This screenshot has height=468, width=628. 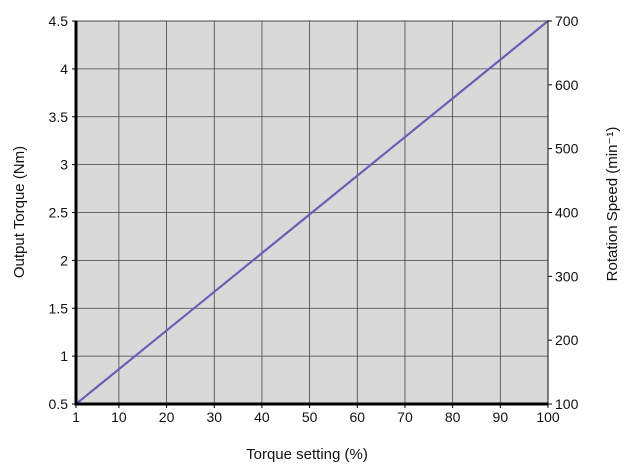 What do you see at coordinates (612, 204) in the screenshot?
I see `y-axis-title-right: Rotation Speed (min⁻¹)` at bounding box center [612, 204].